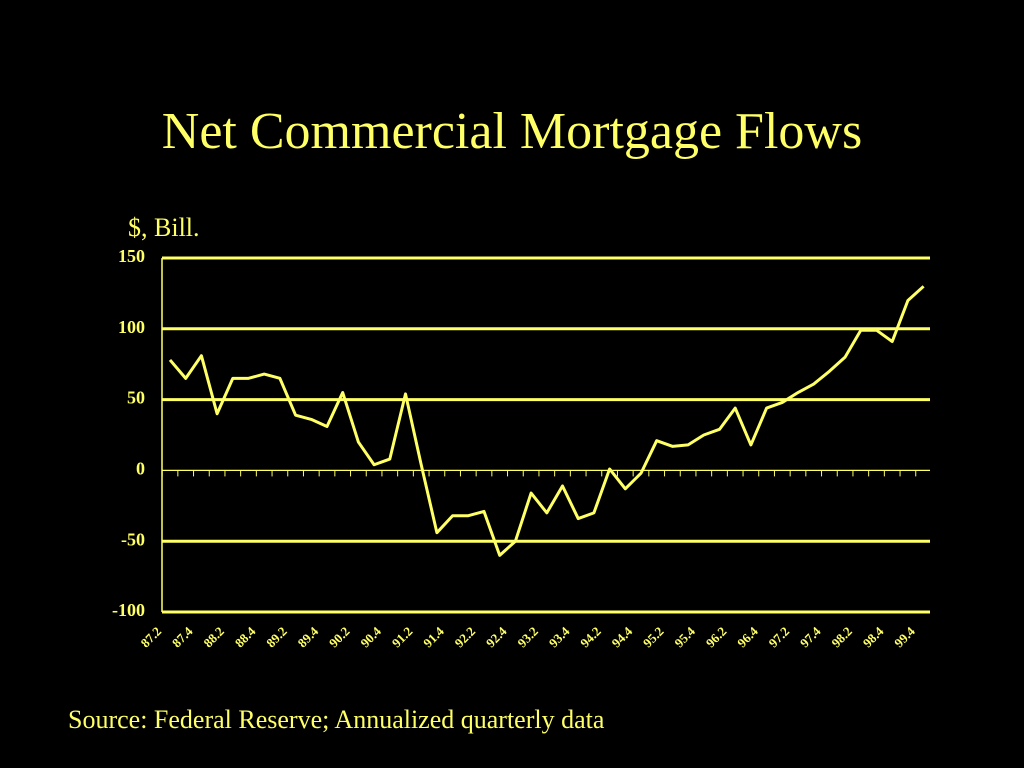 The image size is (1024, 768). I want to click on y-tick-label: 150, so click(131, 256).